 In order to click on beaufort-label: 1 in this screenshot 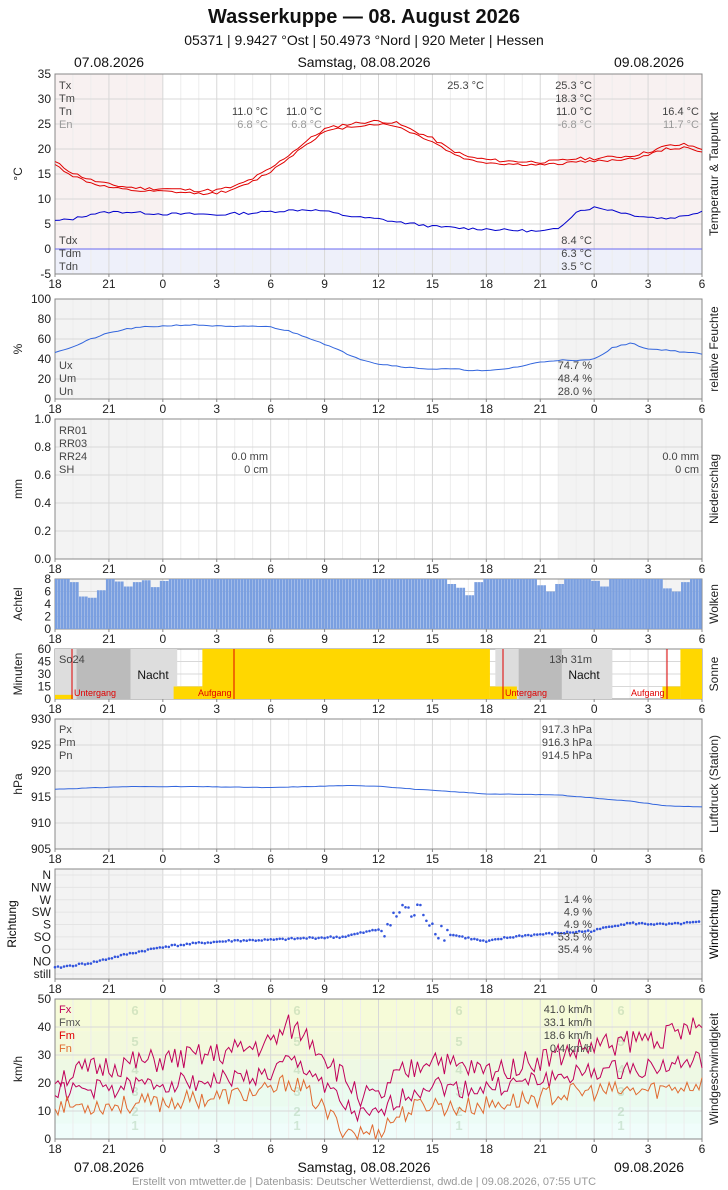, I will do `click(296, 1125)`.